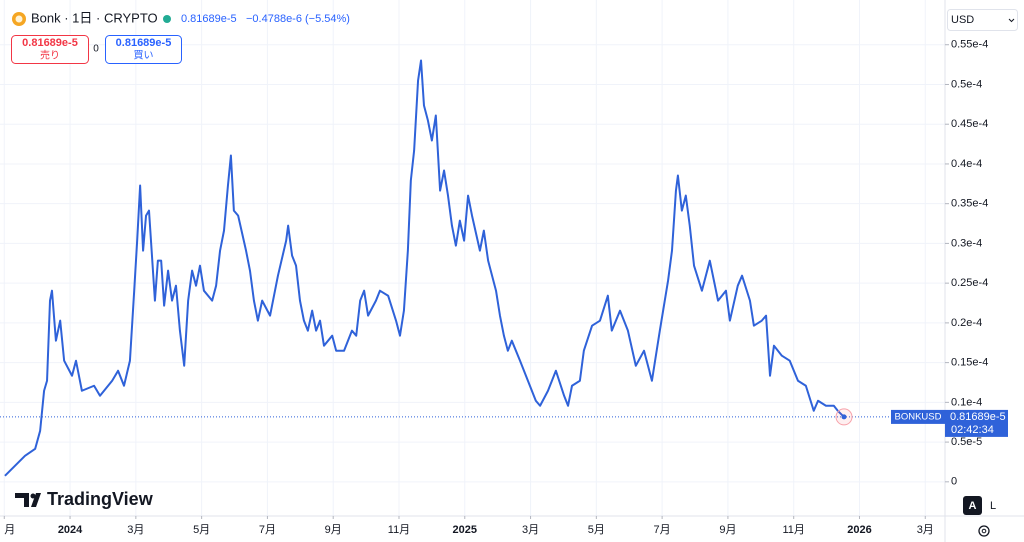 The width and height of the screenshot is (1024, 542). I want to click on x-tick-label: 月, so click(9, 530).